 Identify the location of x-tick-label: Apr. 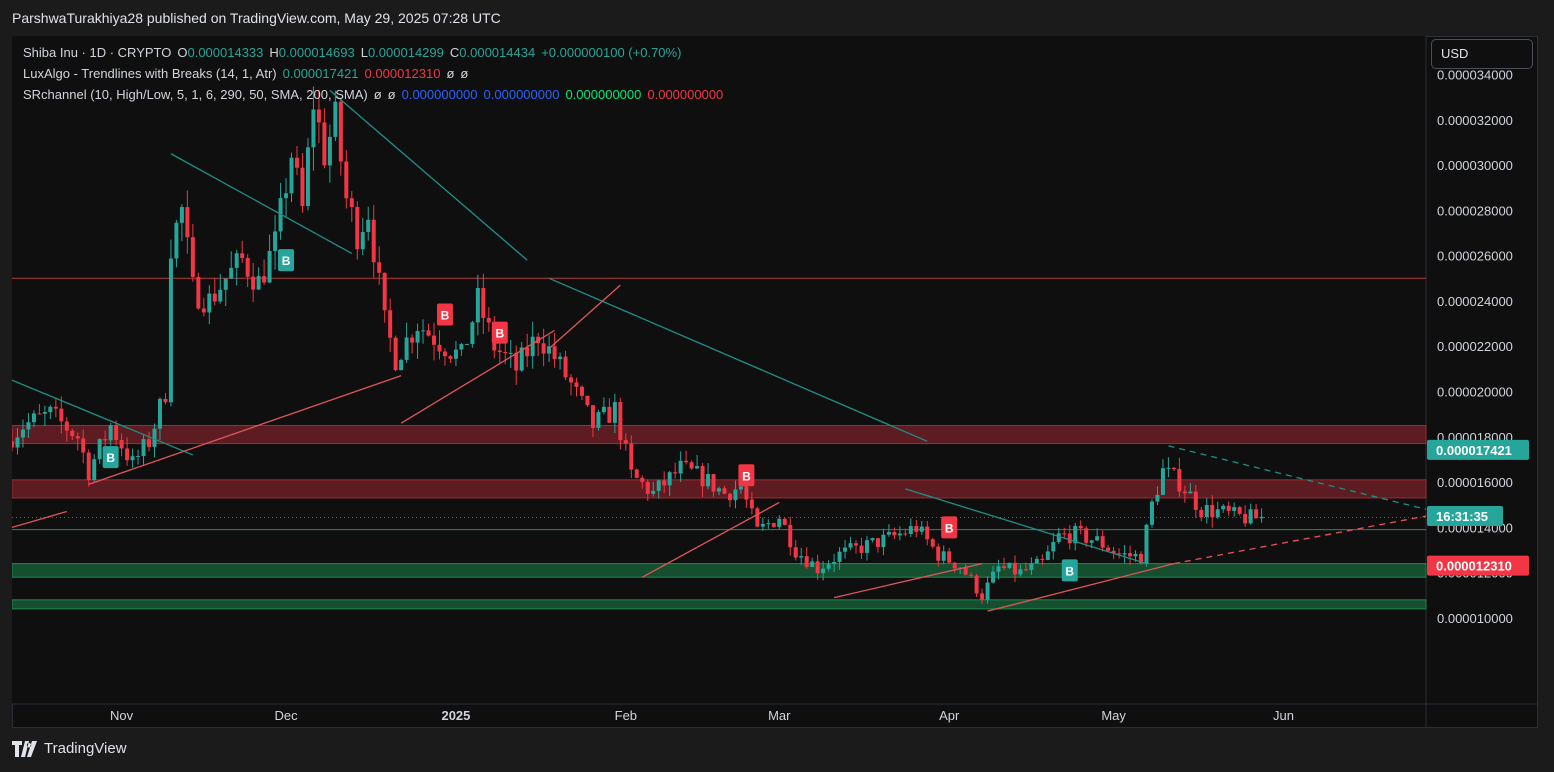
(949, 715).